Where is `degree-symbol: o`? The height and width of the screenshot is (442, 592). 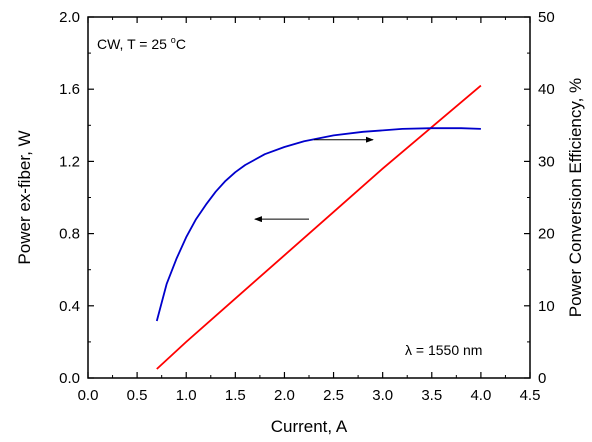
degree-symbol: o is located at coordinates (173, 40).